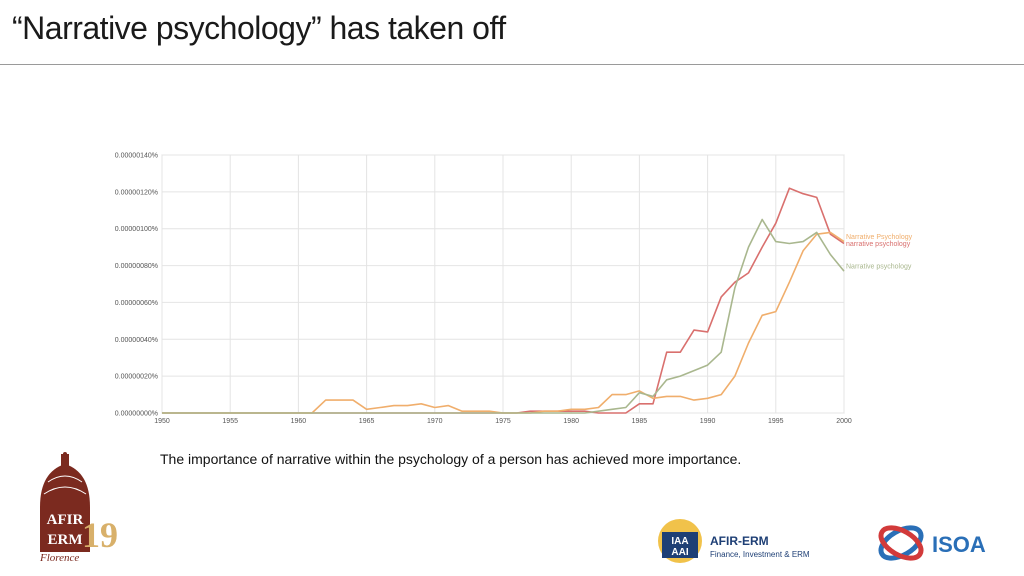 The height and width of the screenshot is (576, 1024). I want to click on aai-letters: AAI, so click(679, 552).